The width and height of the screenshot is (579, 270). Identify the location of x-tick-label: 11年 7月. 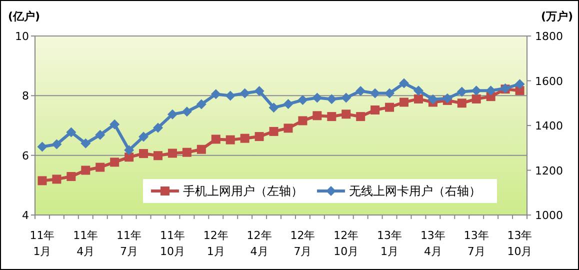
(129, 243).